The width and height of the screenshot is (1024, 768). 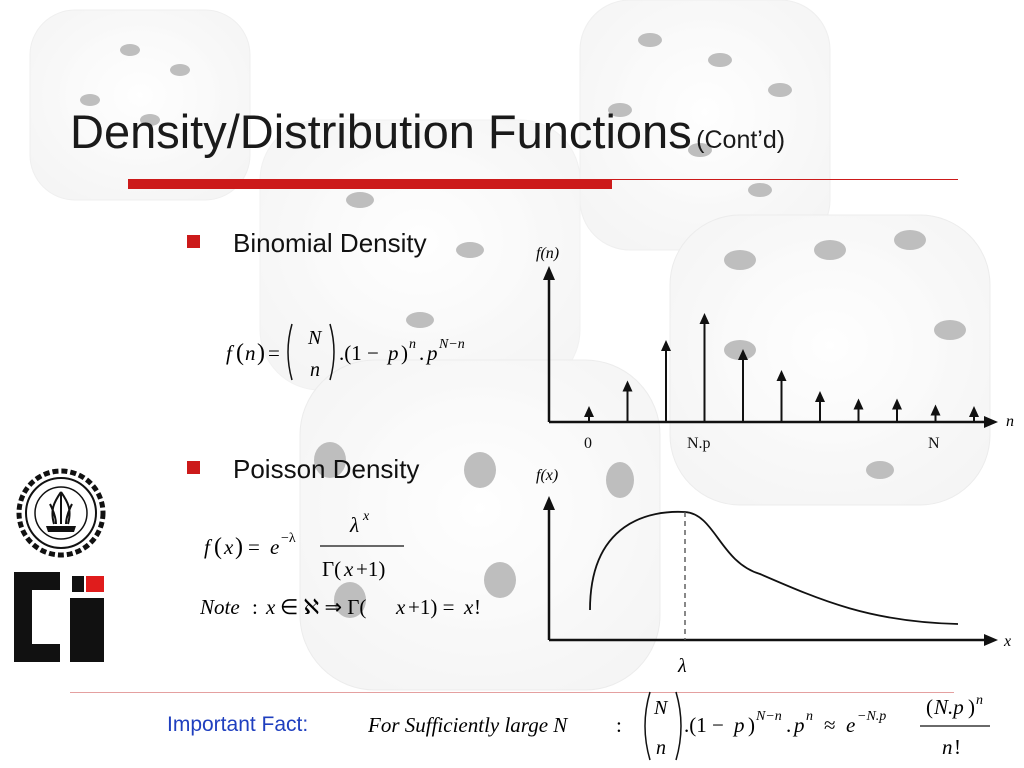 I want to click on bullet-poisson-label: Poisson Density, so click(x=326, y=469).